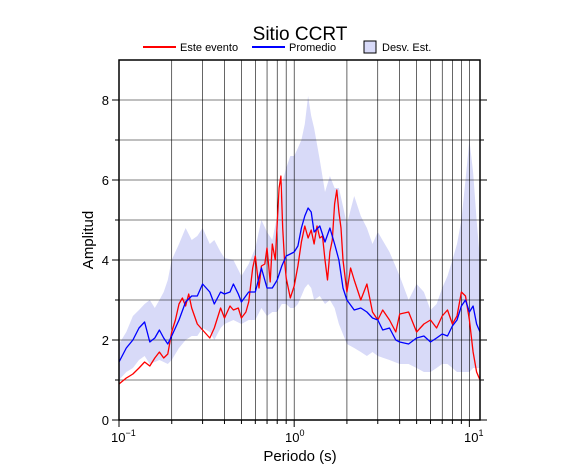 The width and height of the screenshot is (586, 475). What do you see at coordinates (294, 436) in the screenshot?
I see `x-tick-label: 10⁰` at bounding box center [294, 436].